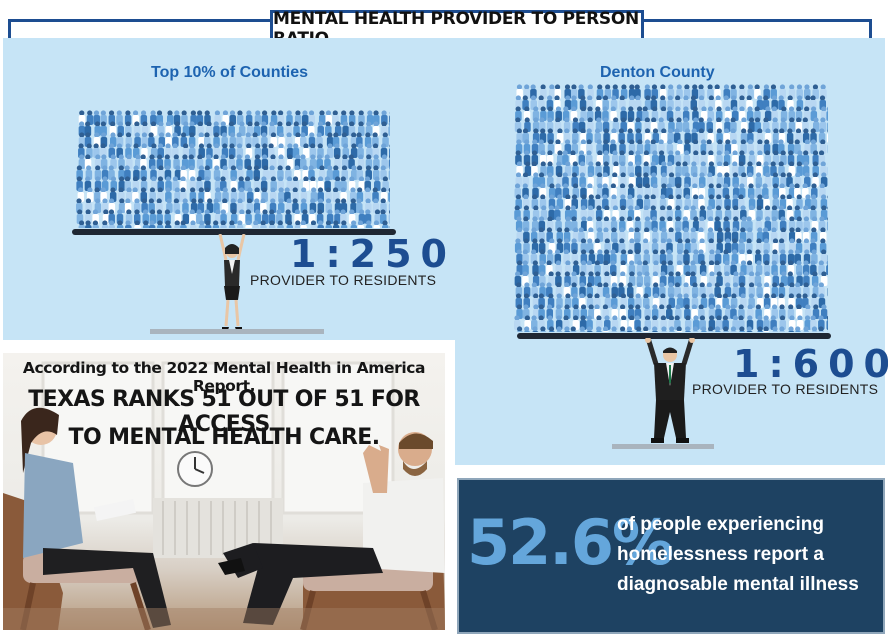  I want to click on denton-county-heading: Denton County, so click(657, 72).